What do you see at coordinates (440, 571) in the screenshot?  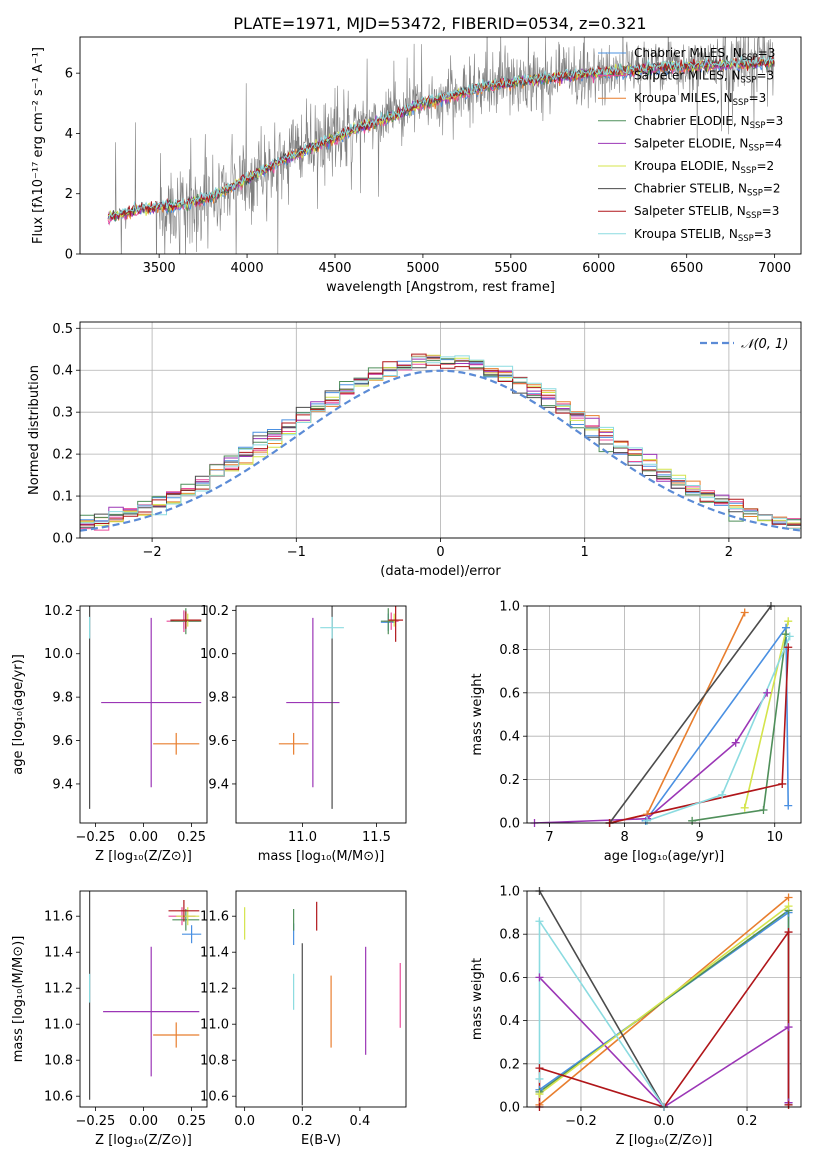 I see `x-axis-label: (data-model)/error` at bounding box center [440, 571].